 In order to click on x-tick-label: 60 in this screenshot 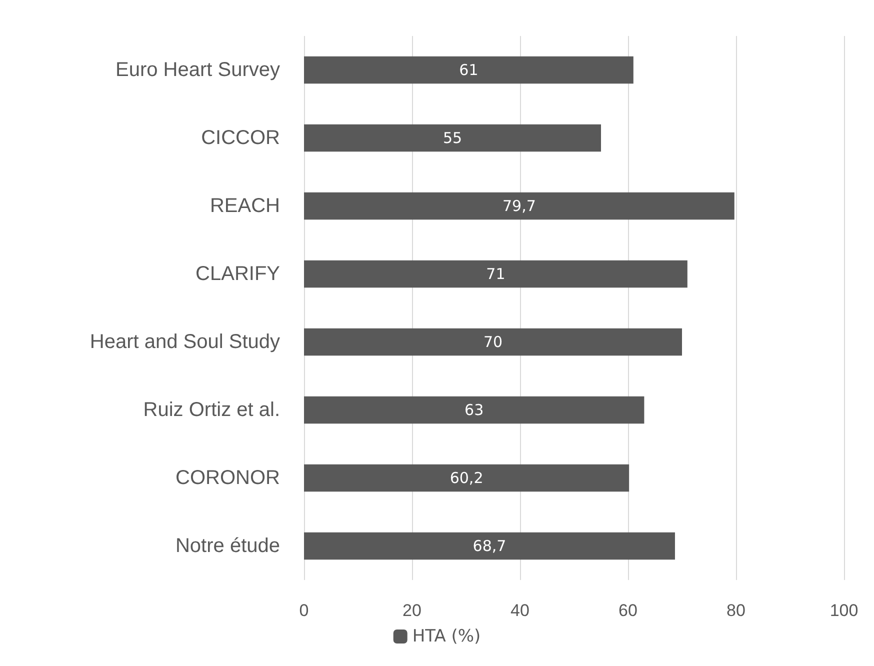, I will do `click(628, 610)`.